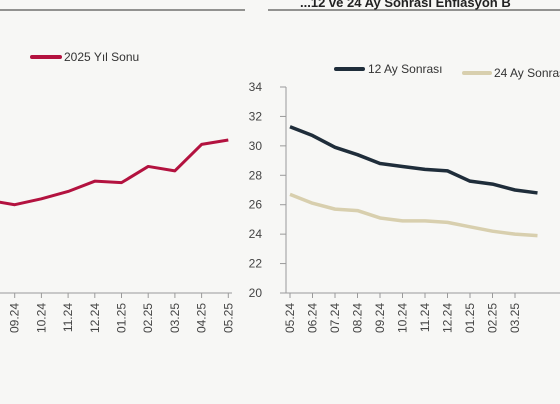 The height and width of the screenshot is (404, 560). Describe the element at coordinates (527, 73) in the screenshot. I see `legend-label-24-ay-sonrasi: 24 Ay Sonrası` at that location.